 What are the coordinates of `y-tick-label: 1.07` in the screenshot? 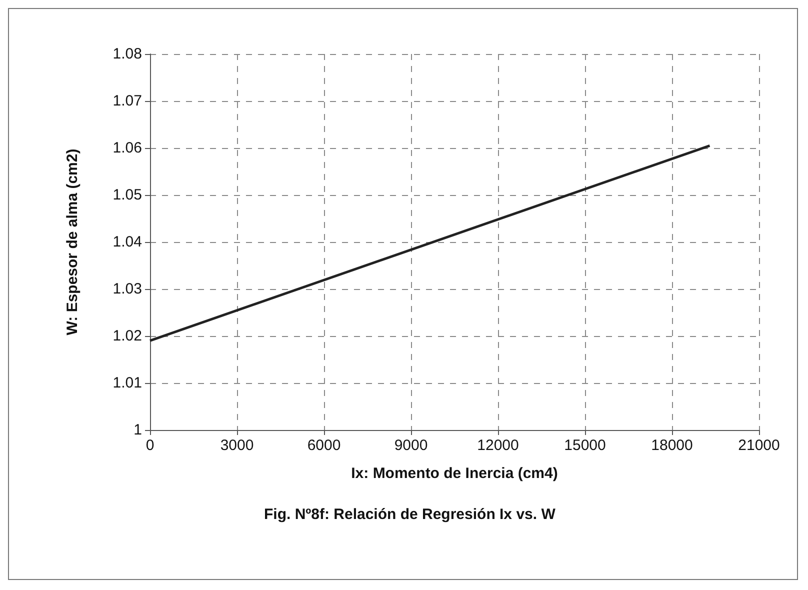 It's located at (127, 101).